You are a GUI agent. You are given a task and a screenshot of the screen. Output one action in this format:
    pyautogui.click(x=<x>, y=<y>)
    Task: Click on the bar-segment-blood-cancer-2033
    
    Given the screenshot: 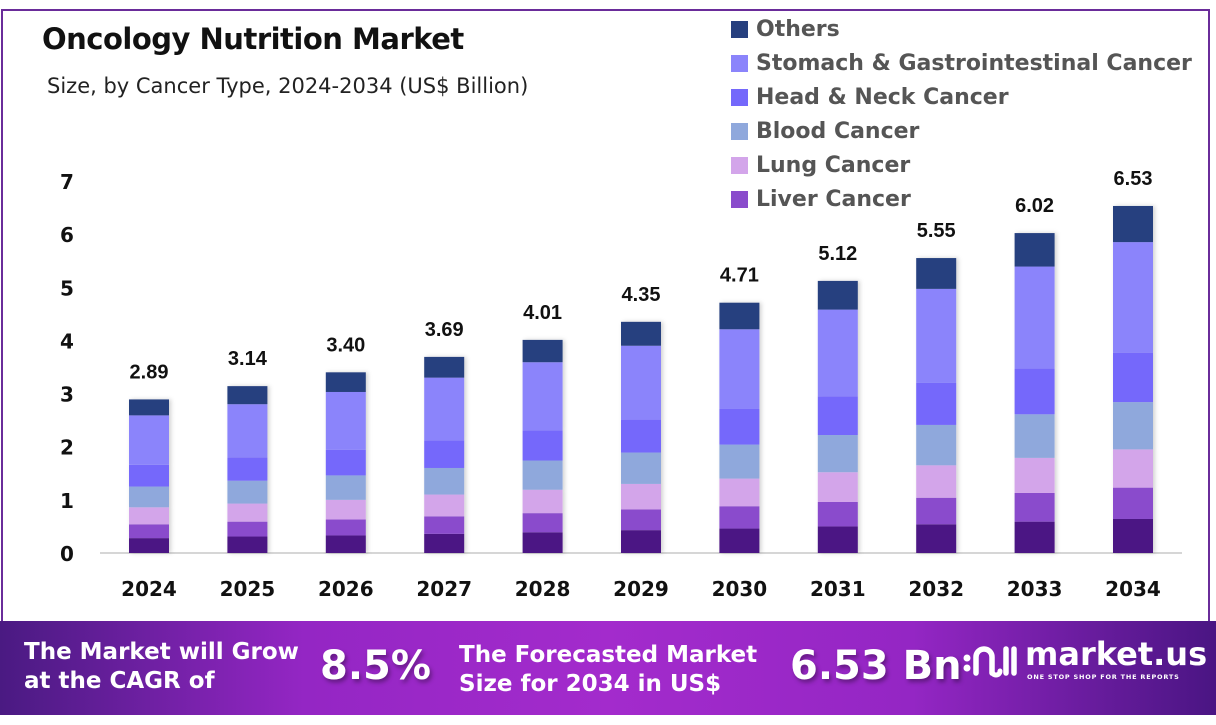 What is the action you would take?
    pyautogui.click(x=1034, y=436)
    